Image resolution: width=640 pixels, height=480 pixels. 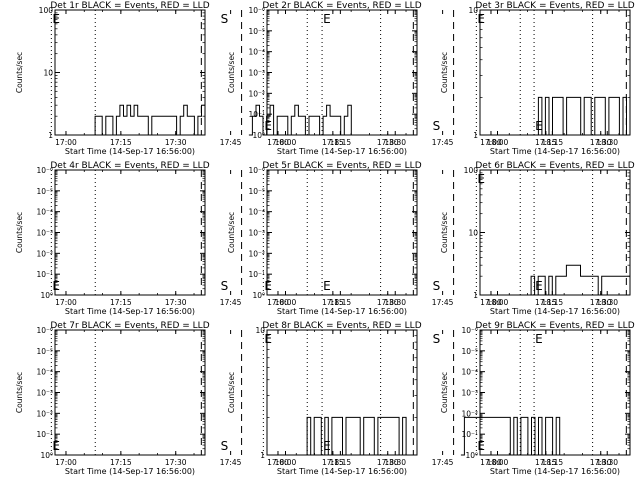 I want to click on y-tick-label: 10⁻⁶, so click(x=469, y=330).